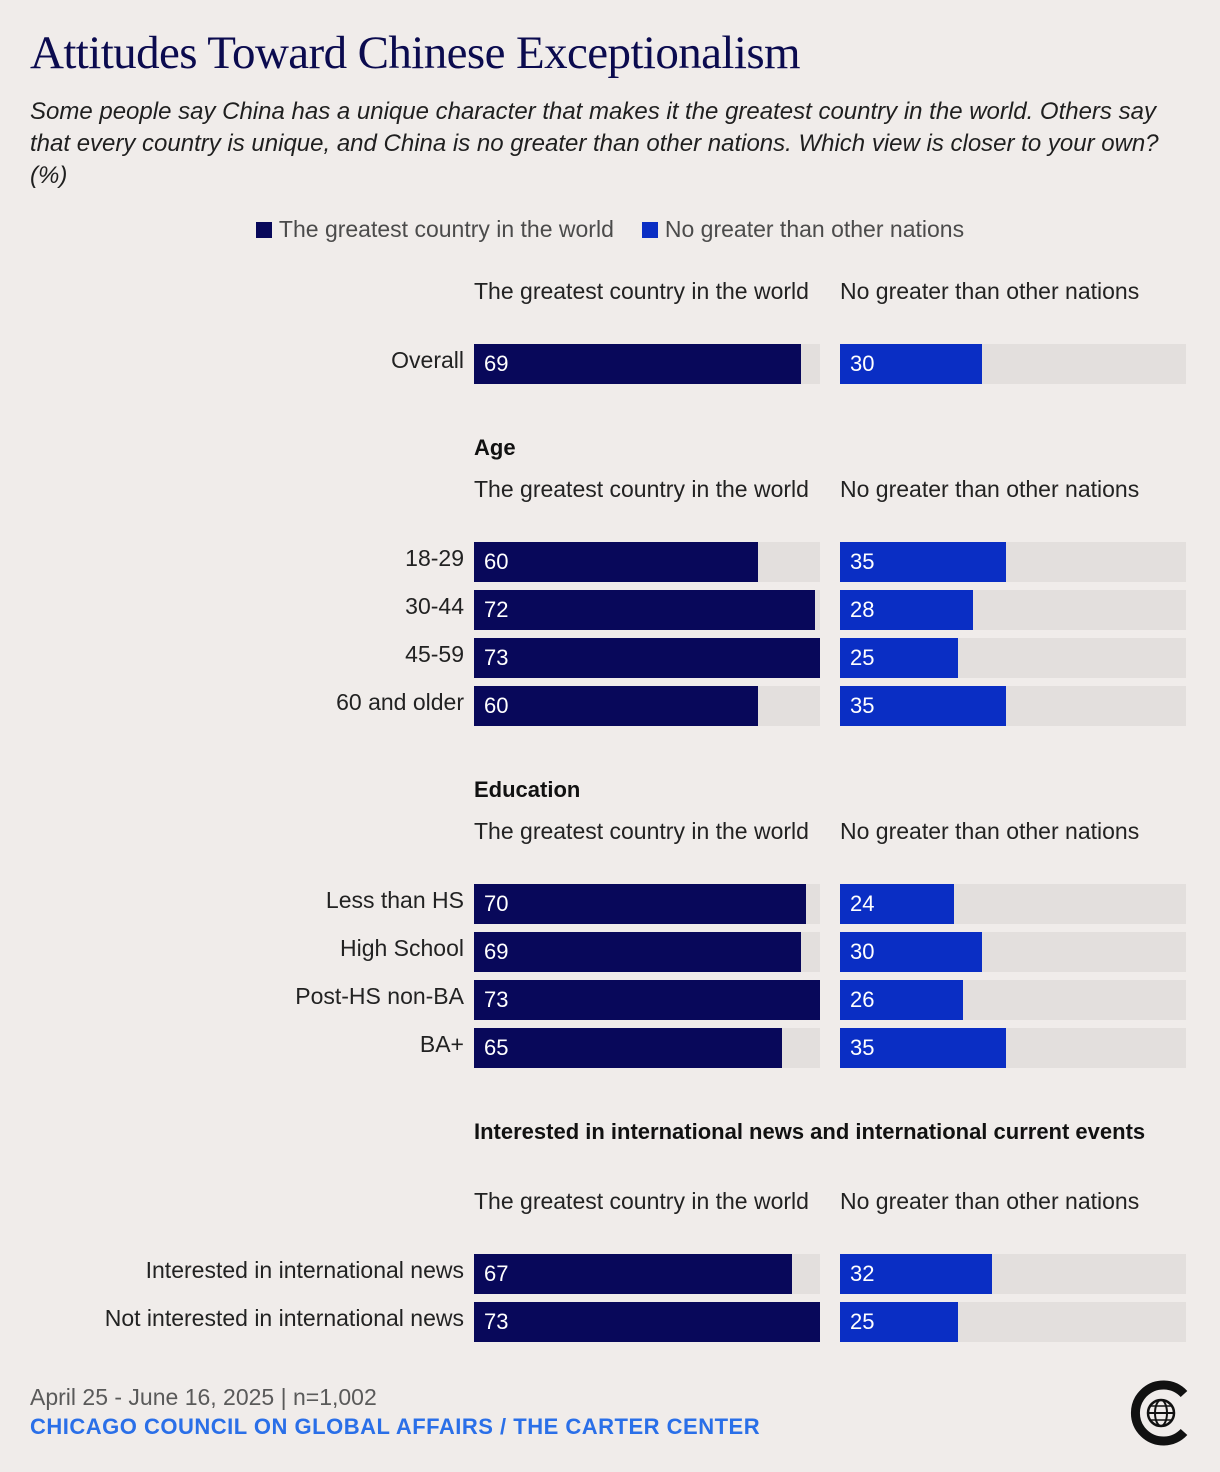 This screenshot has height=1472, width=1220. What do you see at coordinates (862, 609) in the screenshot?
I see `bar-value-label: 28` at bounding box center [862, 609].